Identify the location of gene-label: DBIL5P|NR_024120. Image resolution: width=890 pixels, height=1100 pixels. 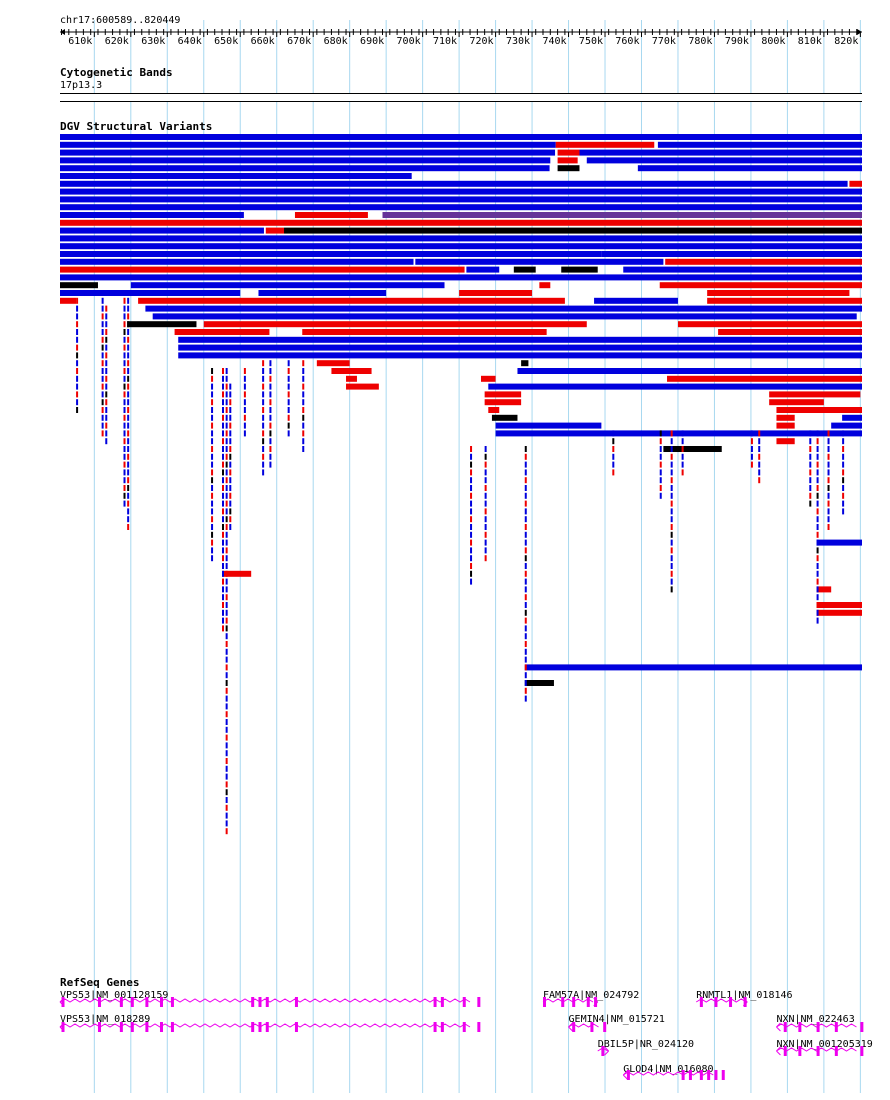
(646, 1044).